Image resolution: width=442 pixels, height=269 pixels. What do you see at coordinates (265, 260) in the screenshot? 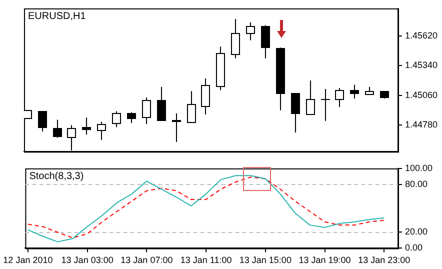
I see `x-tick-label: 13 Jan 15:00` at bounding box center [265, 260].